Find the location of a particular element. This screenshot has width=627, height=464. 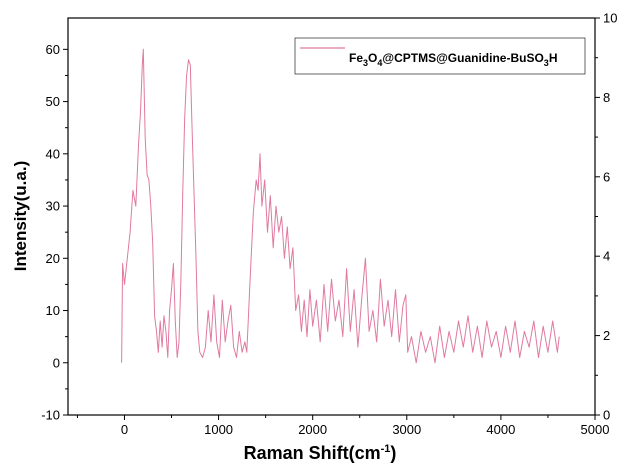

y2-tick-label: 0 is located at coordinates (606, 415).